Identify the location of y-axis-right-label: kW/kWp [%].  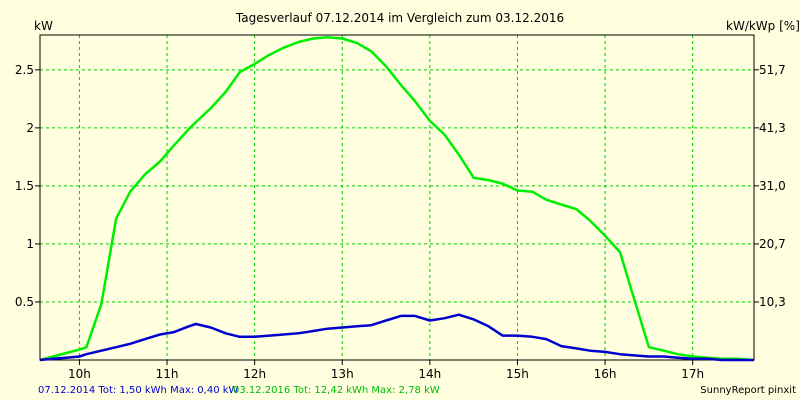
(763, 26).